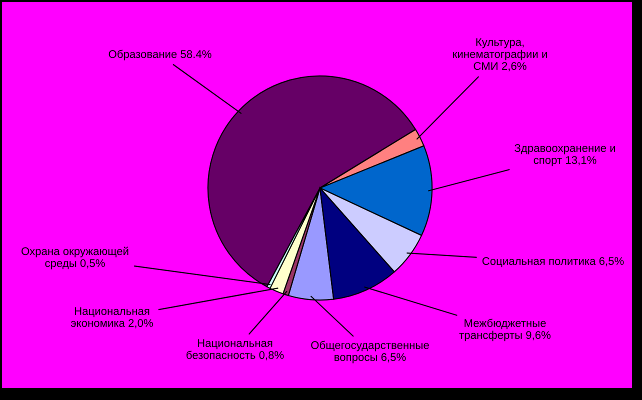 This screenshot has width=642, height=400. What do you see at coordinates (370, 352) in the screenshot?
I see `slice-label: Общегосударственные вопросы 6,5%` at bounding box center [370, 352].